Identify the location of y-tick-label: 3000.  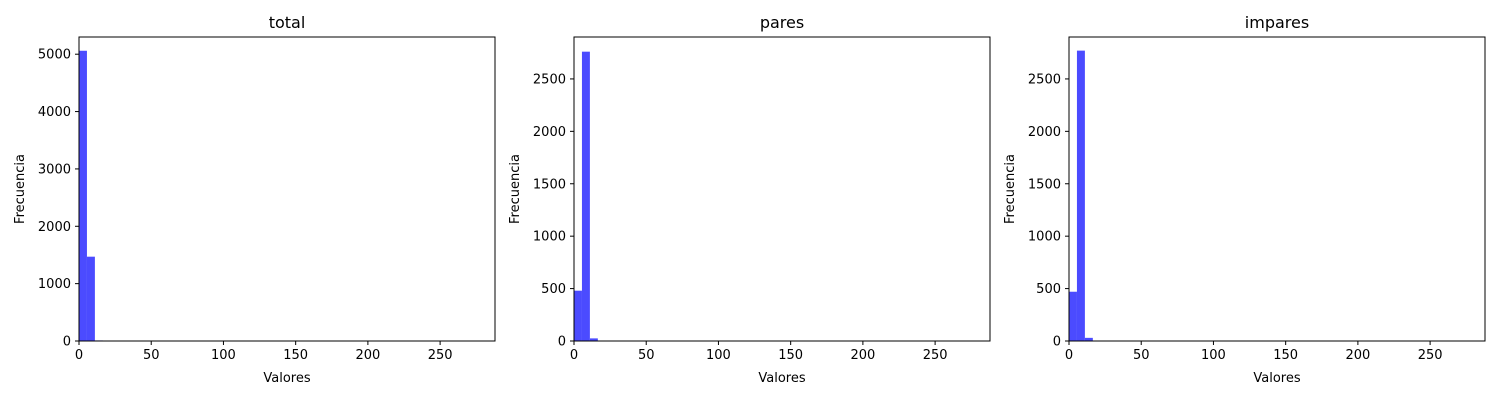
(54, 169).